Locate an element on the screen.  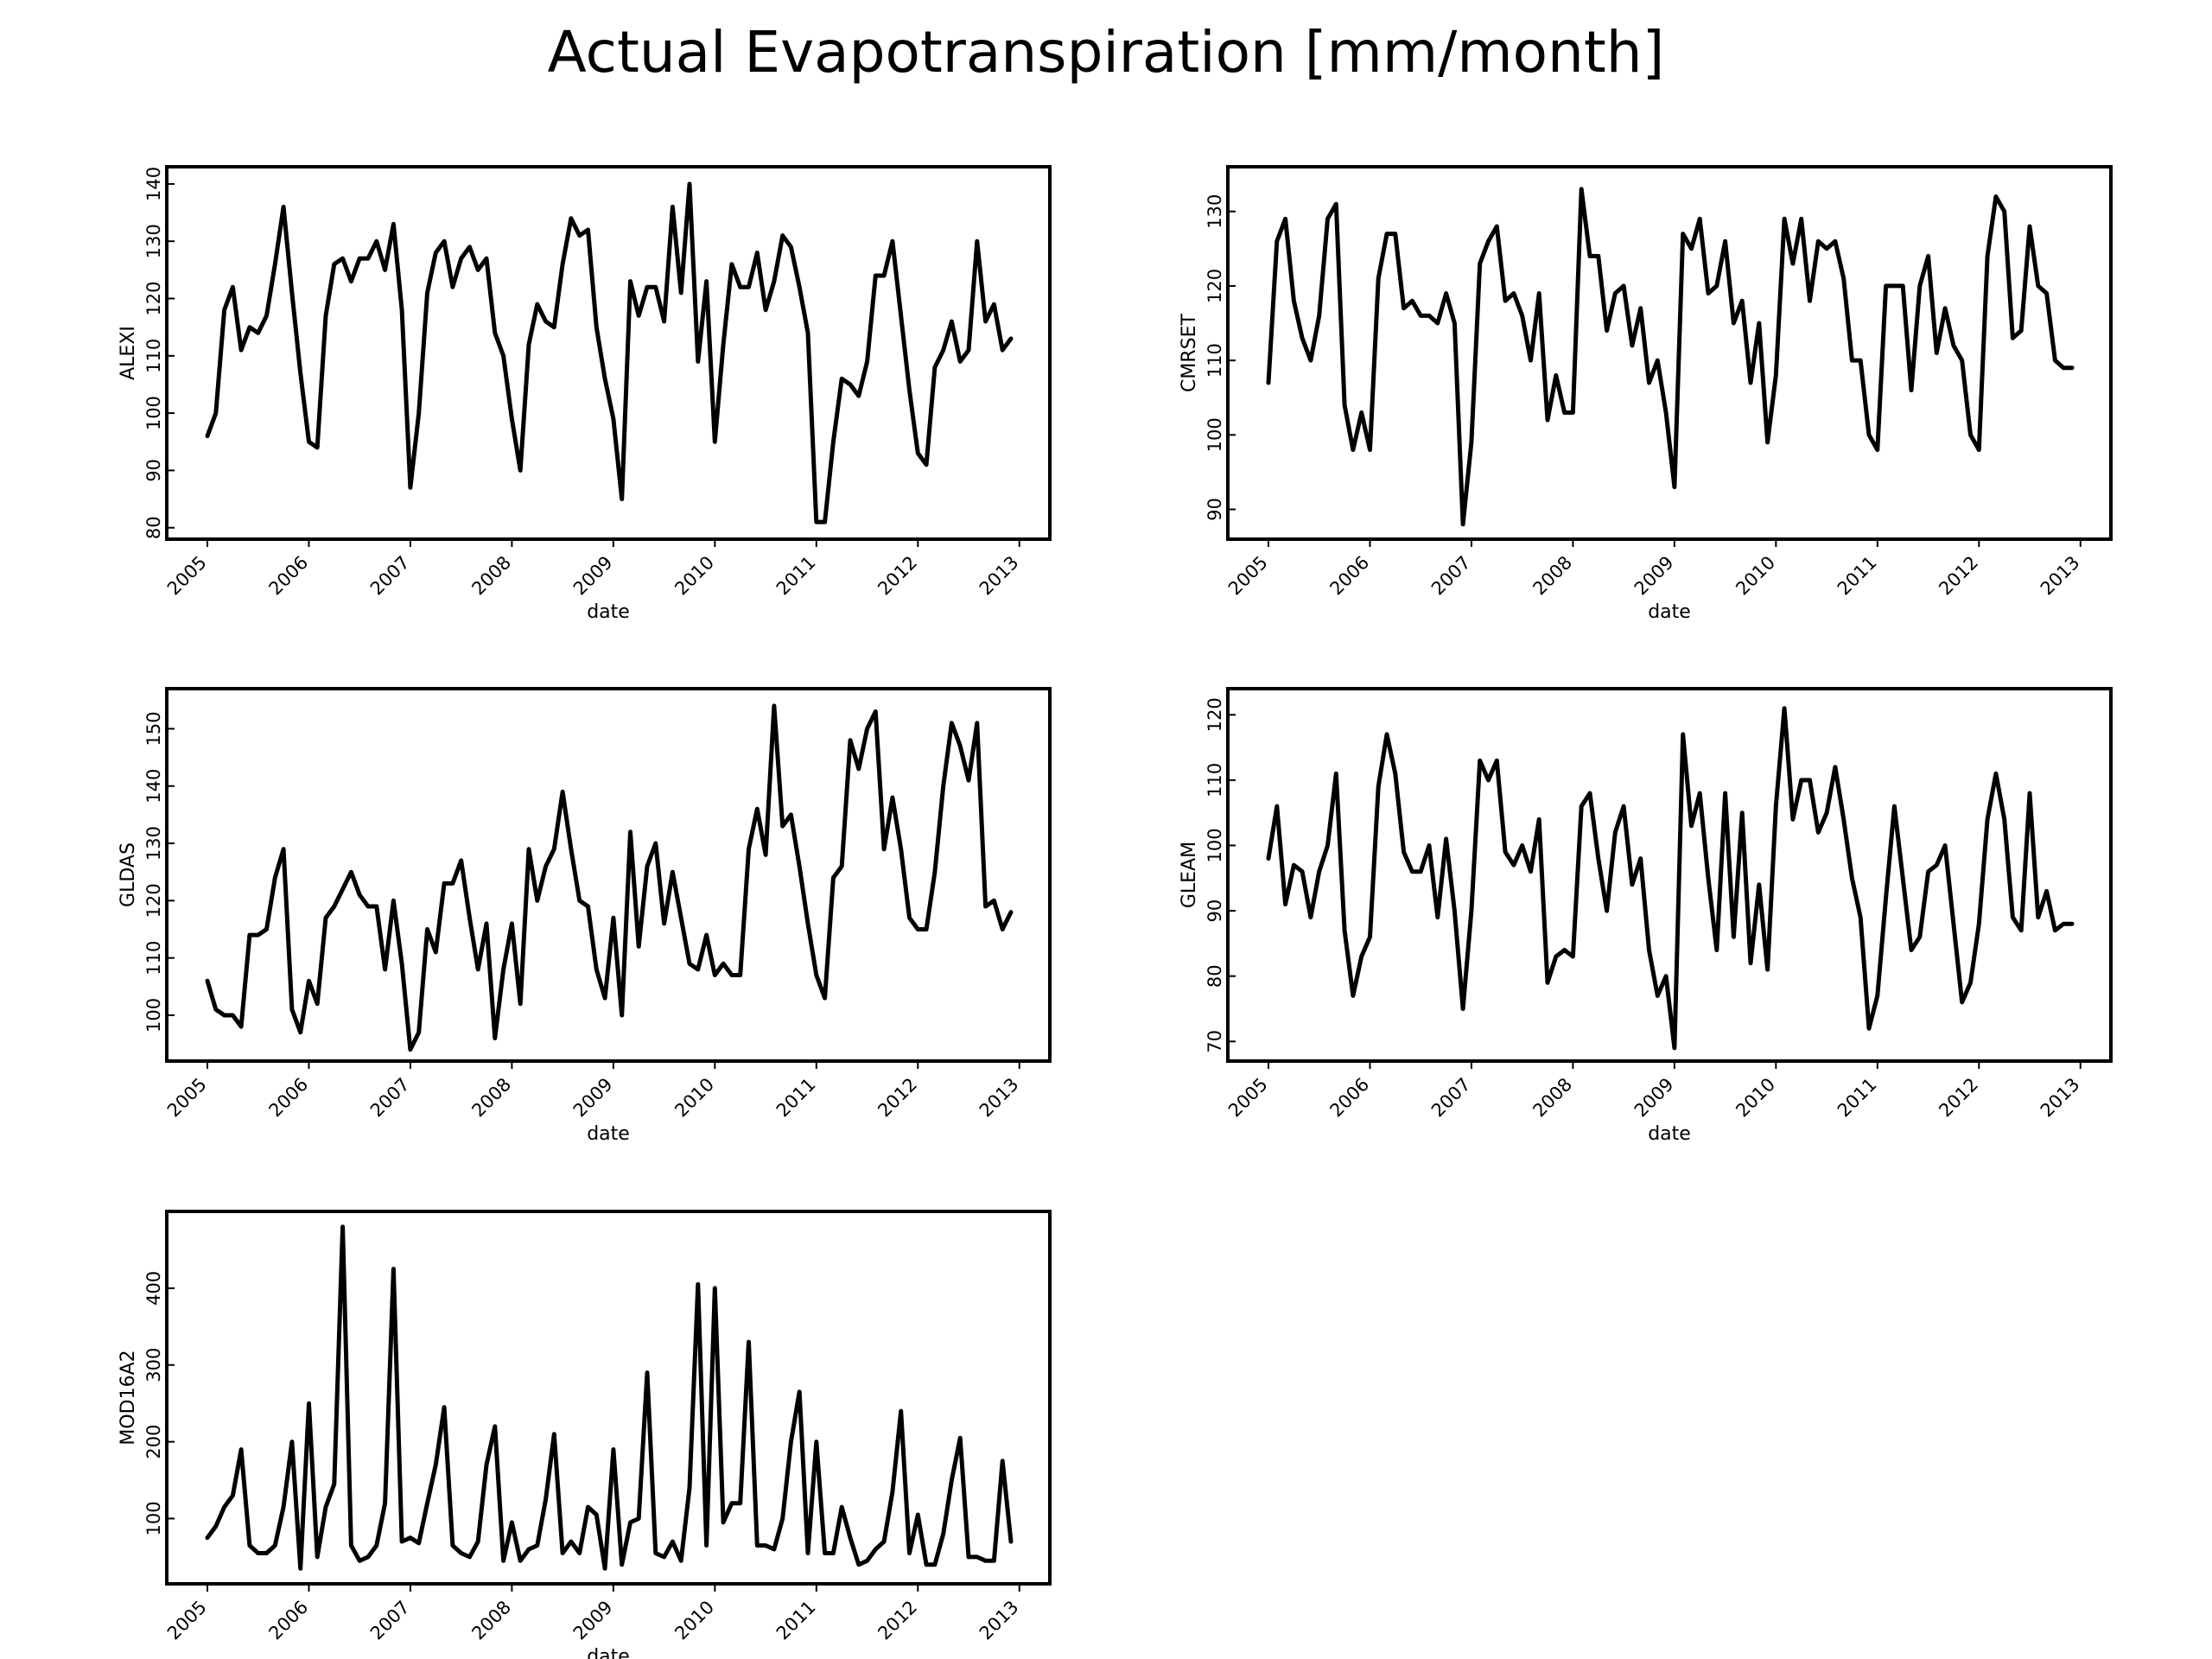
y-tick-label: 150 is located at coordinates (153, 728).